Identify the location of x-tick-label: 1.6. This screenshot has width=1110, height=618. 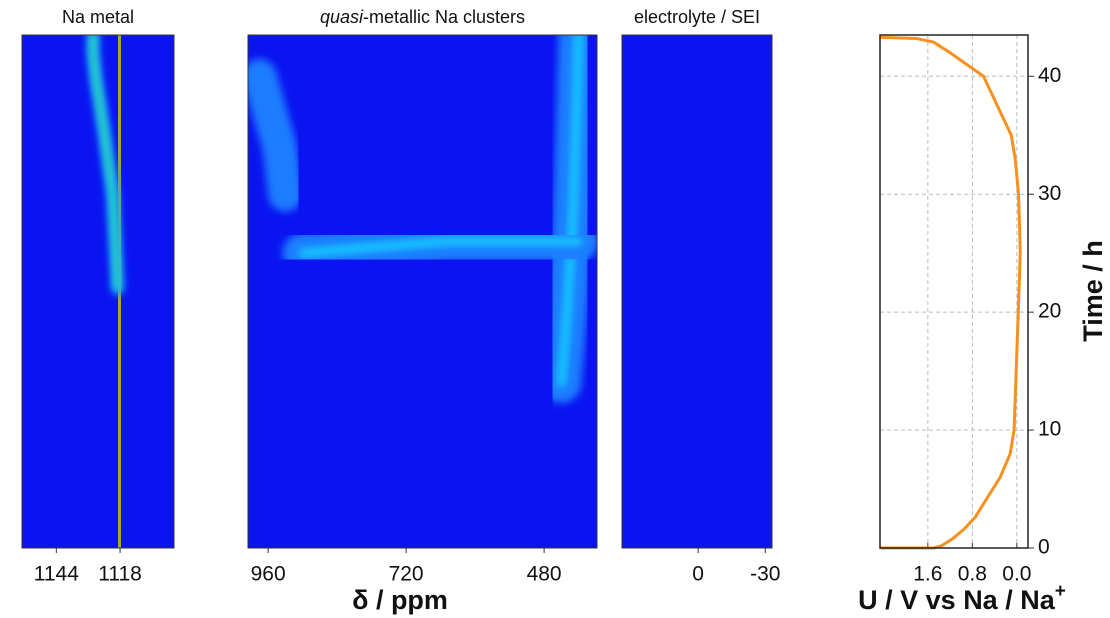
(927, 574).